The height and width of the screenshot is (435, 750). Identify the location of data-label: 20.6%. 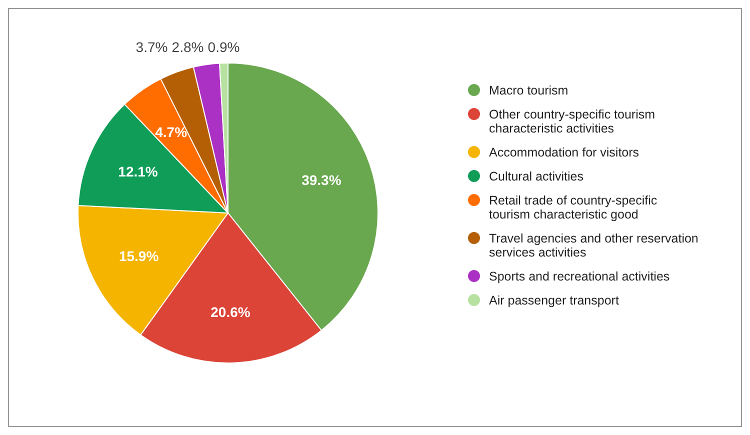
(230, 312).